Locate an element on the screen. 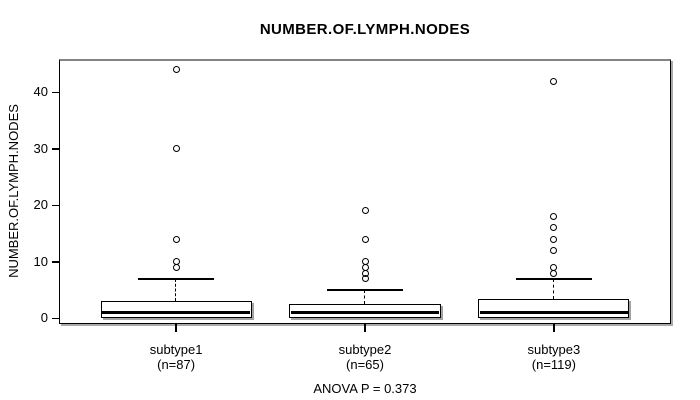 The height and width of the screenshot is (400, 700). y-axis-tick-label: 20 is located at coordinates (40, 205).